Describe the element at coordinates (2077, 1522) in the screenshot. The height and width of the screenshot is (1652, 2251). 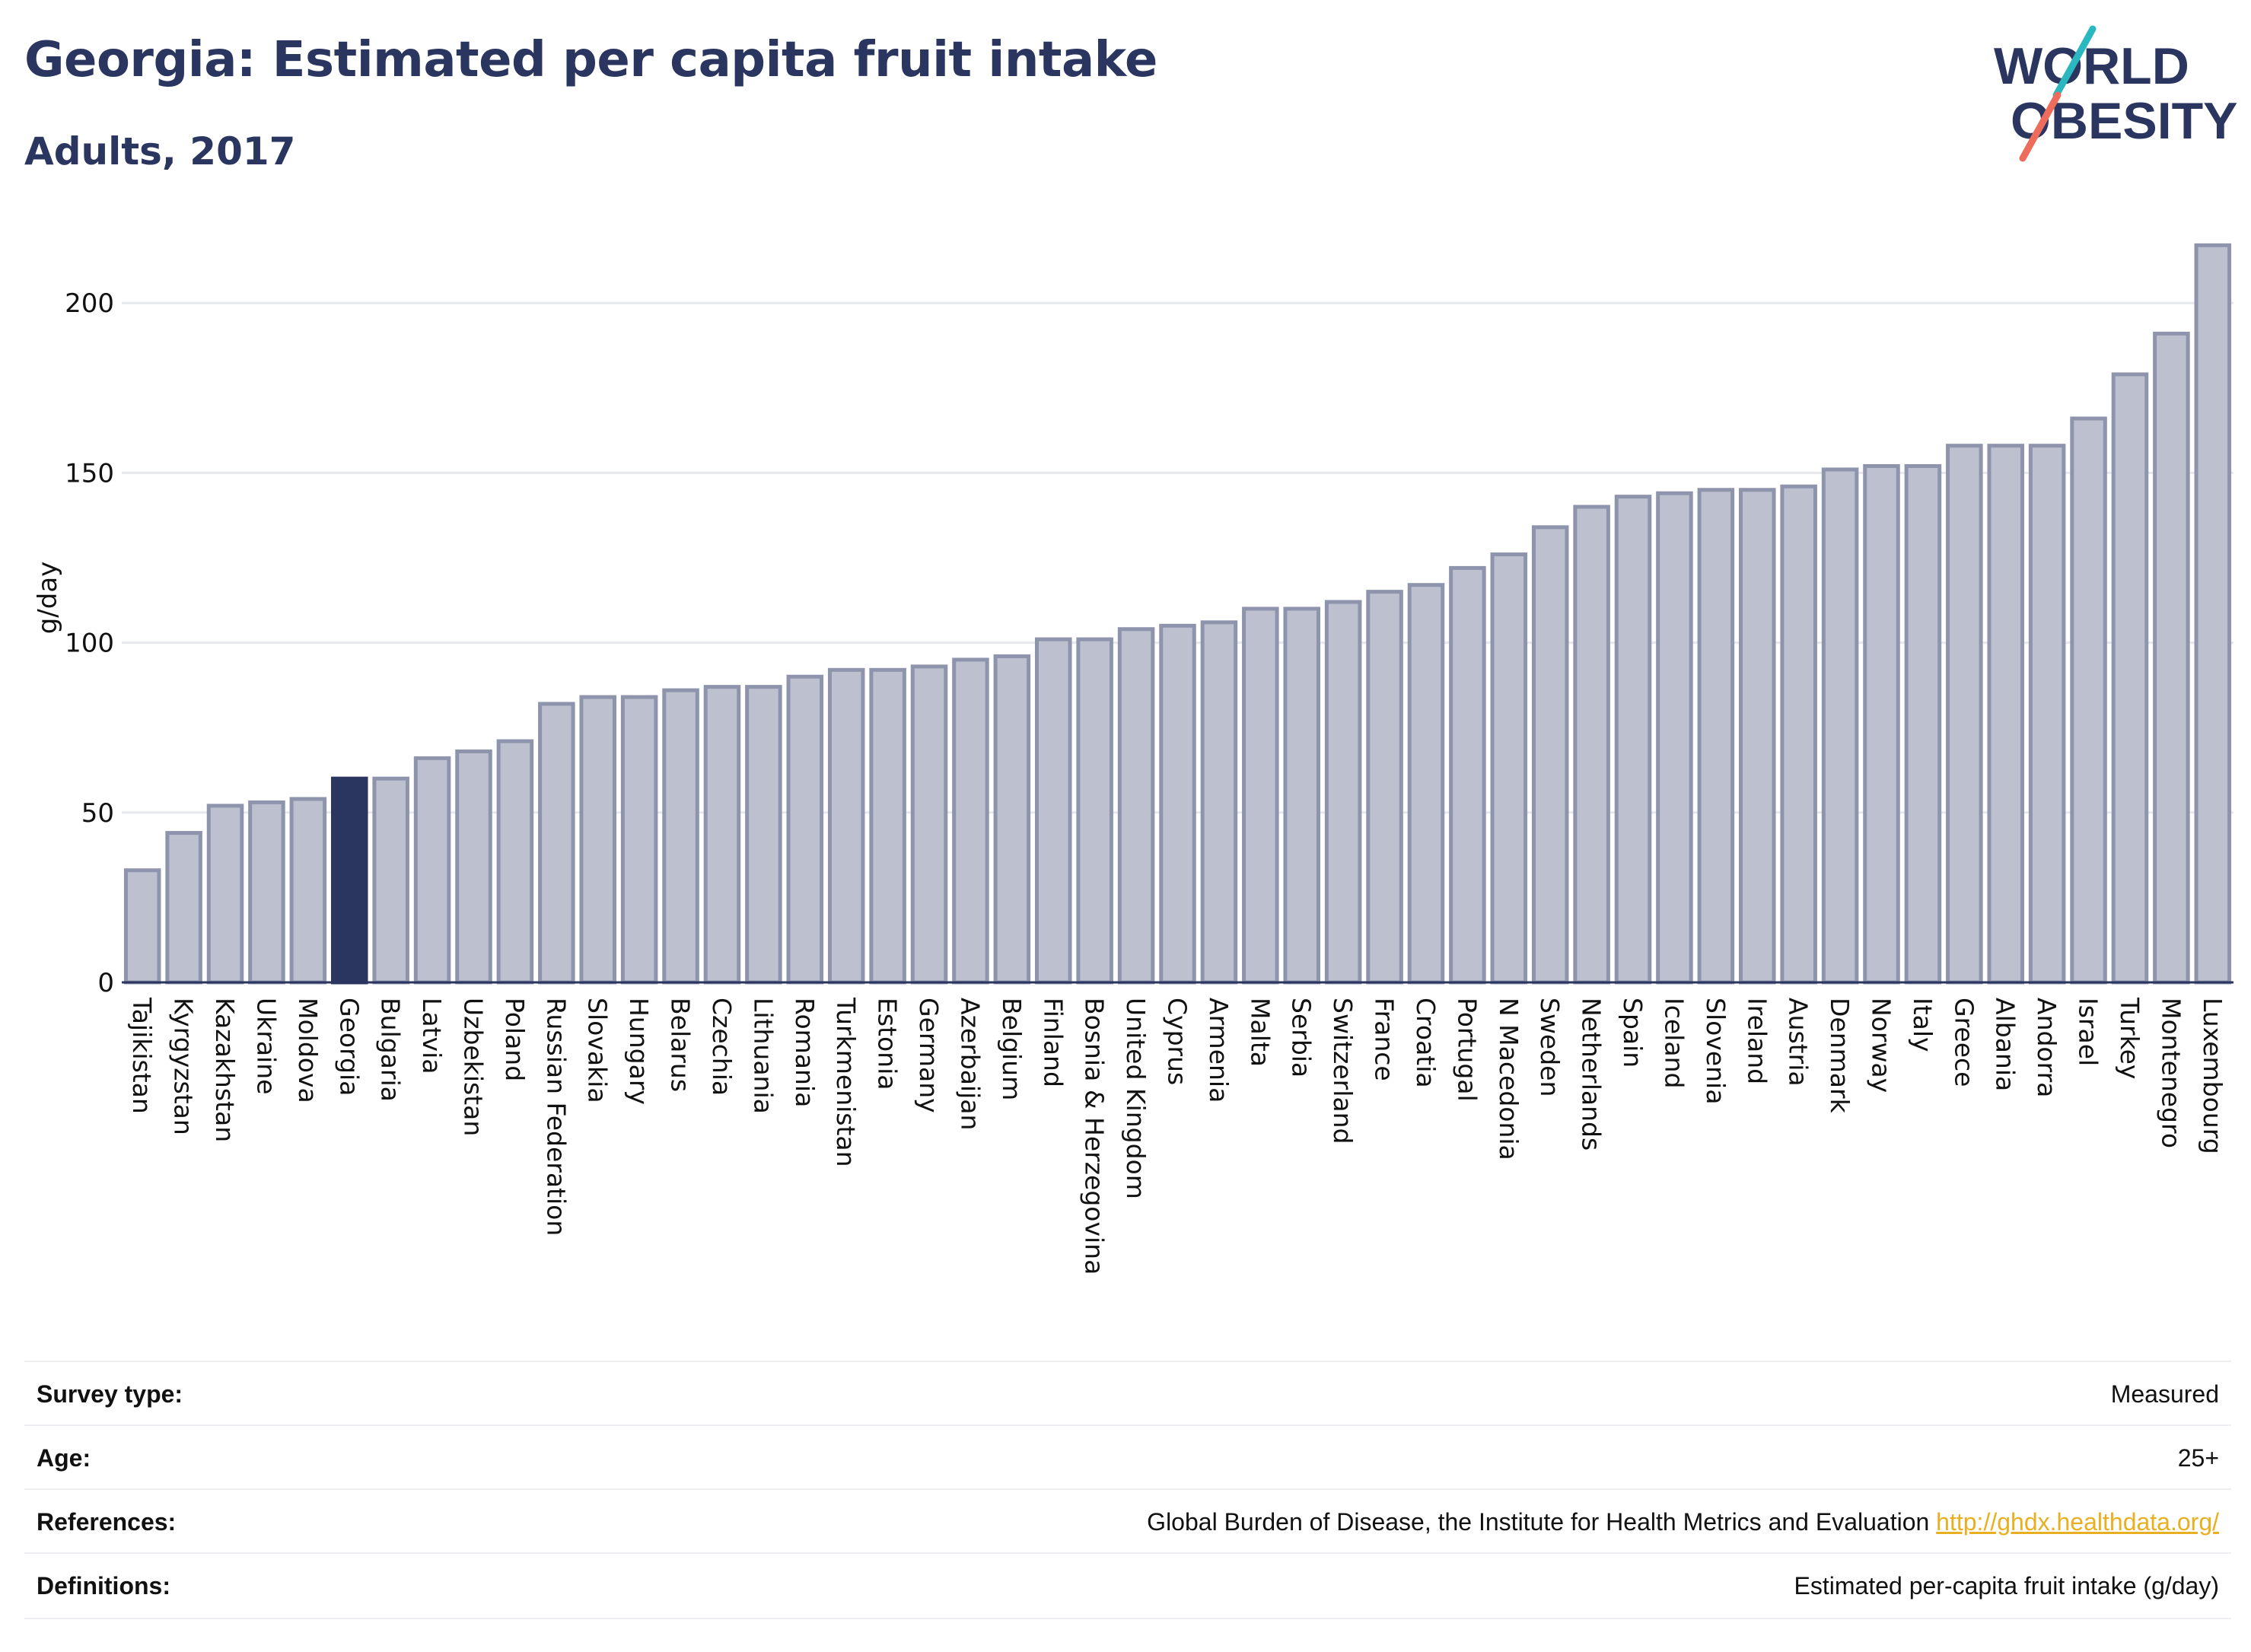
I see `reference-link: http://ghdx.healthdata.org/` at that location.